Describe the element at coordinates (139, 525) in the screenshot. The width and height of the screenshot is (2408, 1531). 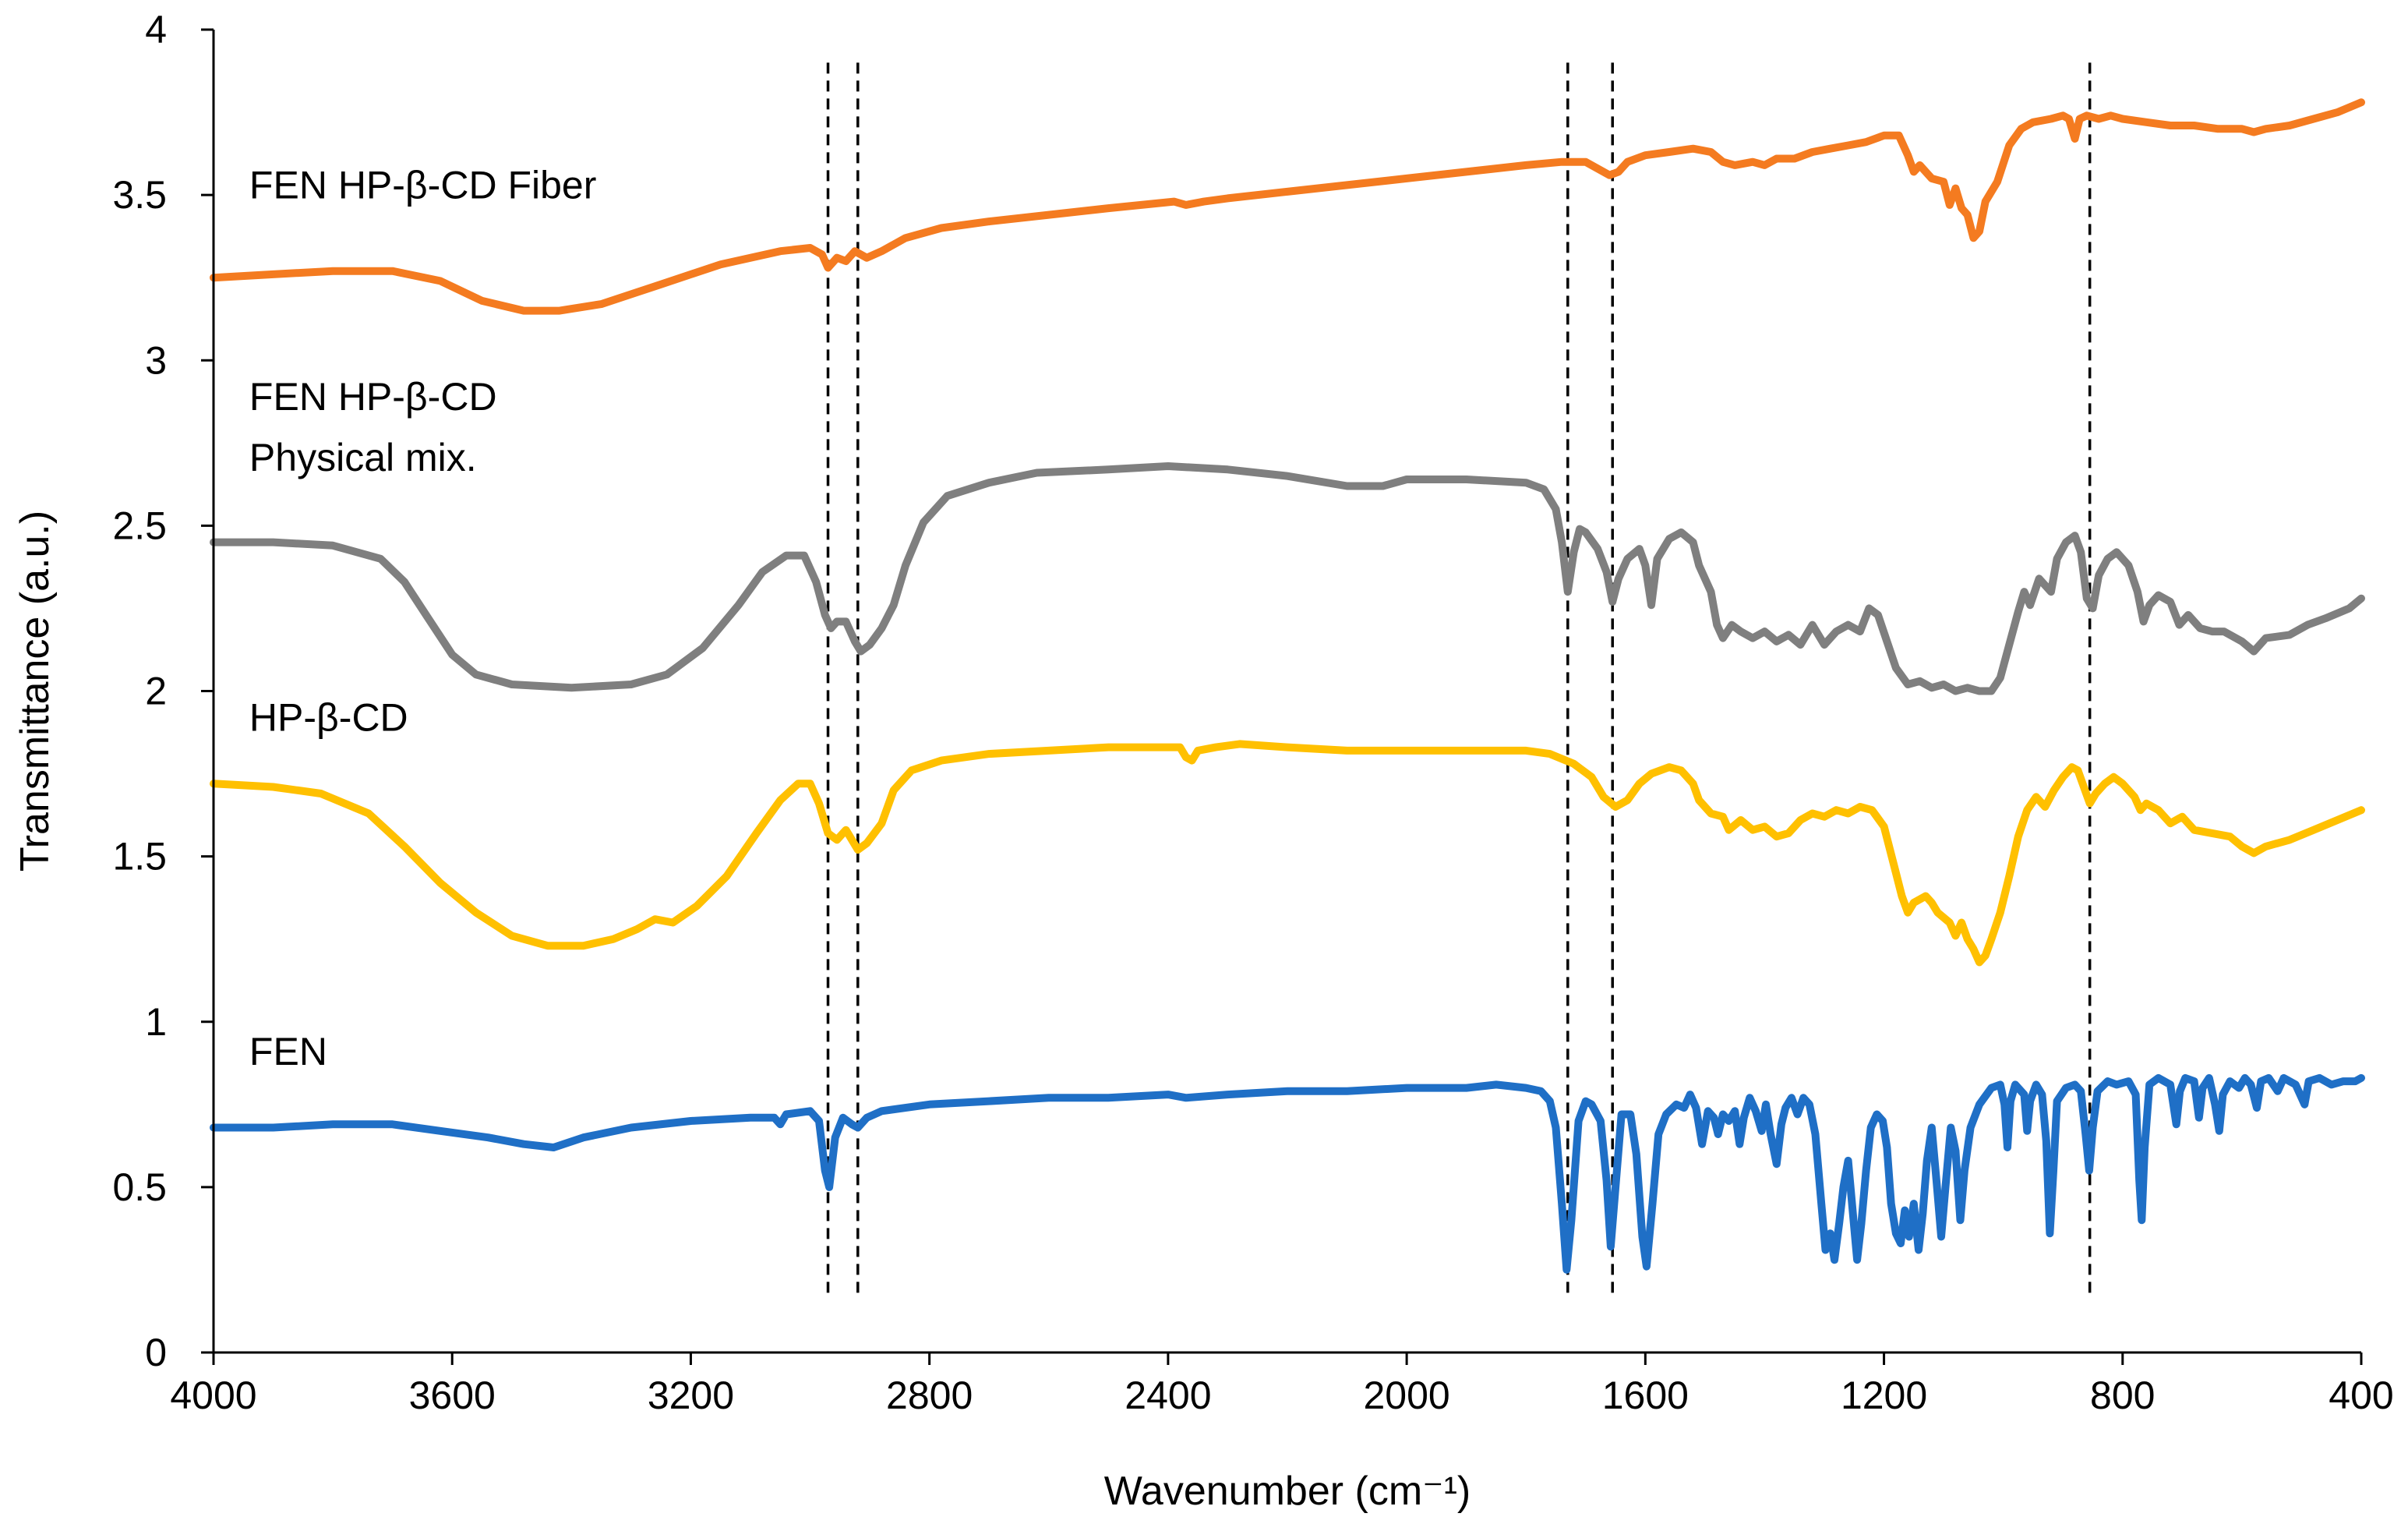
I see `y-tick-label: 2.5` at that location.